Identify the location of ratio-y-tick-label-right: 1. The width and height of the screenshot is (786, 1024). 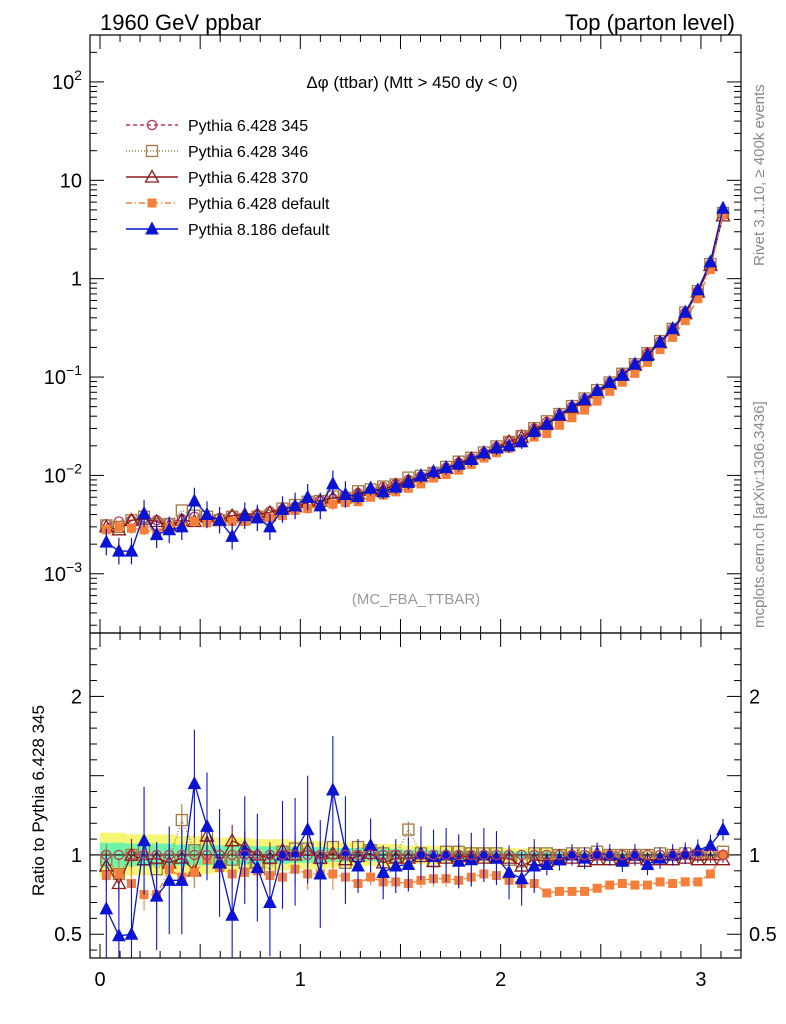
(754, 856).